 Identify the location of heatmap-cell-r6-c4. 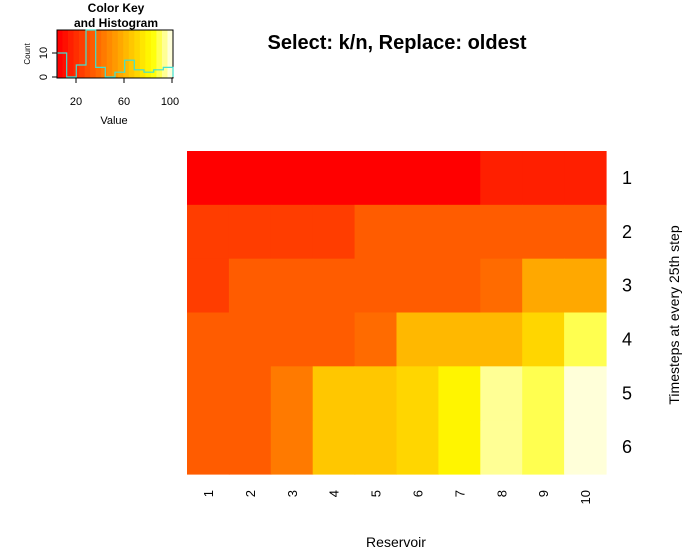
(334, 447).